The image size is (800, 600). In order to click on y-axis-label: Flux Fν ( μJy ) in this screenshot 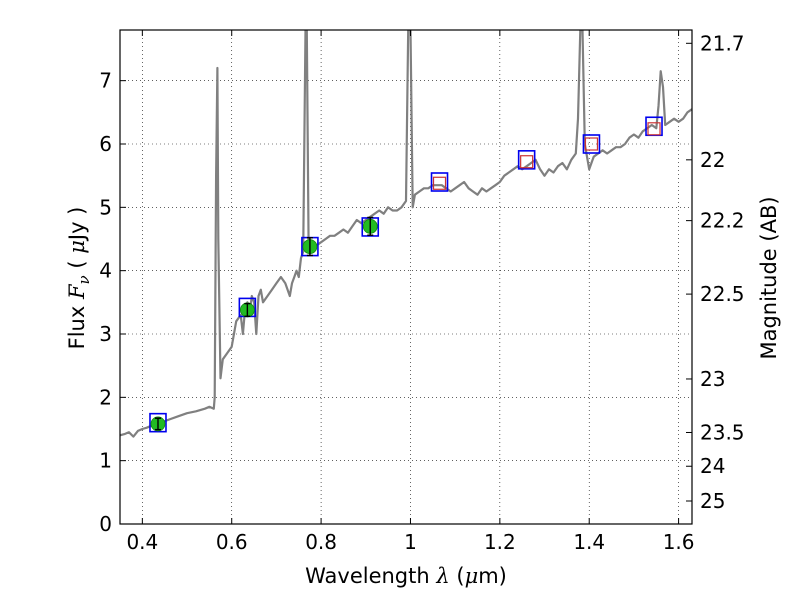, I will do `click(79, 278)`.